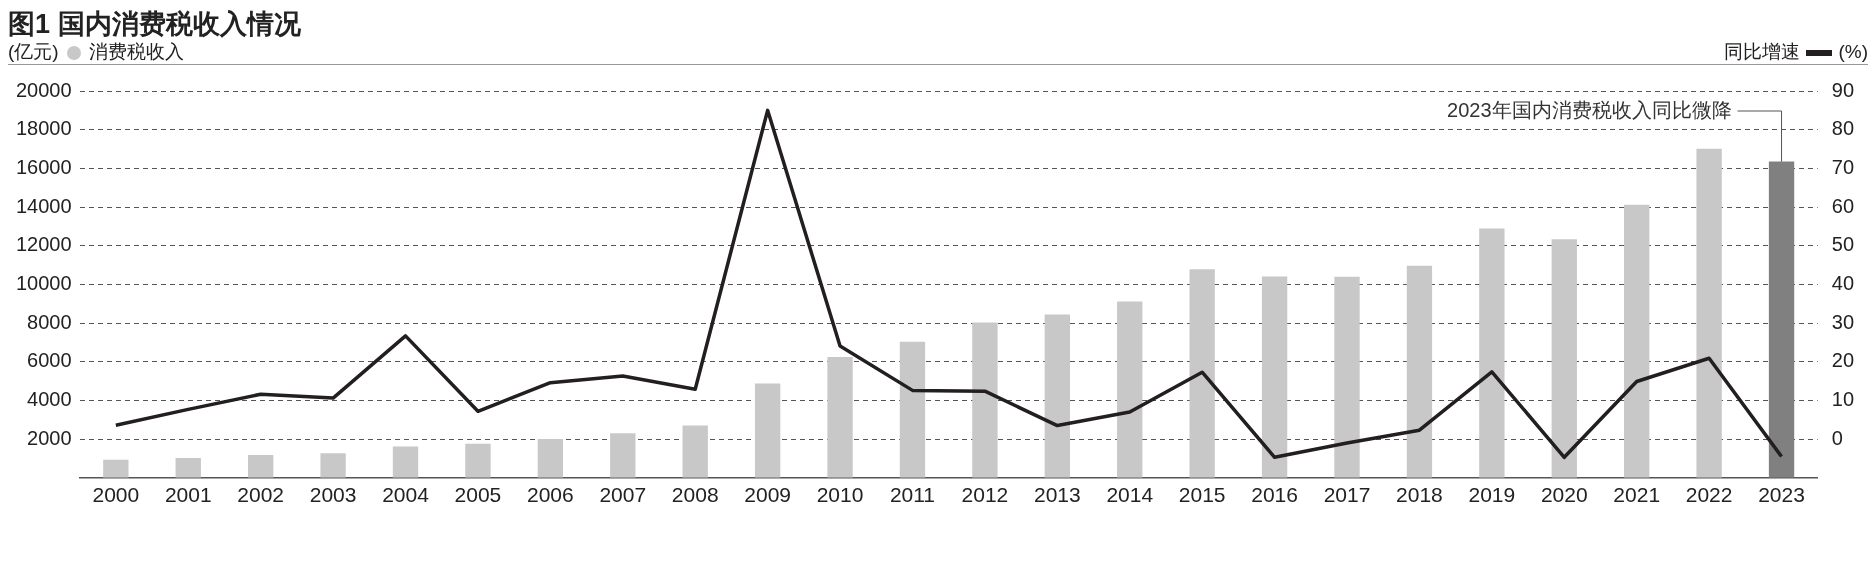  Describe the element at coordinates (1274, 495) in the screenshot. I see `x-tick-label: 2016` at that location.